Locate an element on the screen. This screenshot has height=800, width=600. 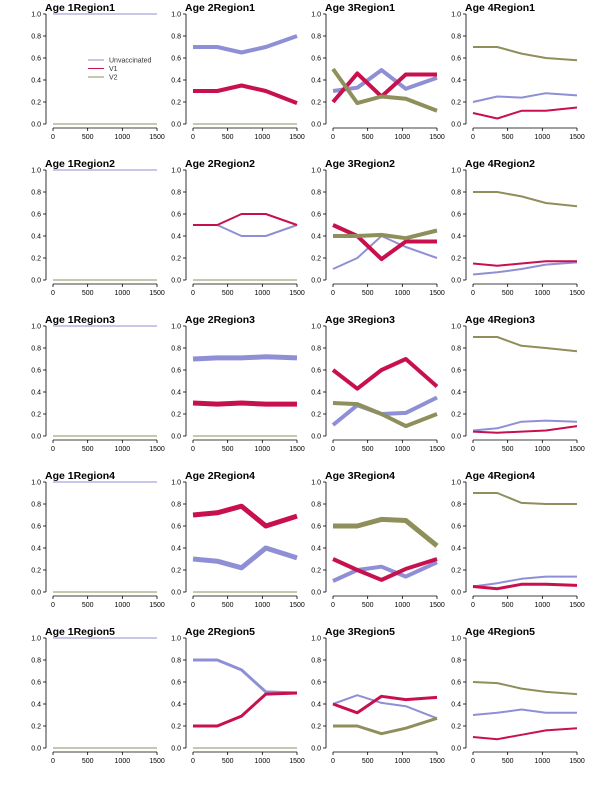
panel-title: Age 2Region1 is located at coordinates (220, 8).